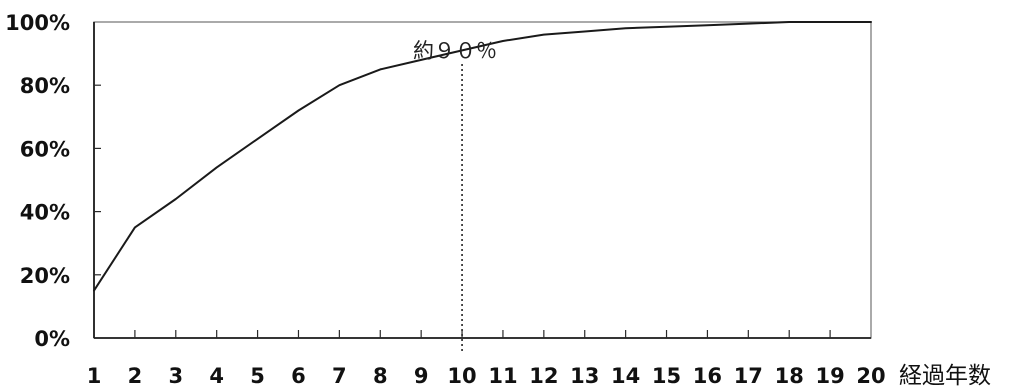 The height and width of the screenshot is (389, 1009). What do you see at coordinates (543, 376) in the screenshot?
I see `x-tick-label-12: 12` at bounding box center [543, 376].